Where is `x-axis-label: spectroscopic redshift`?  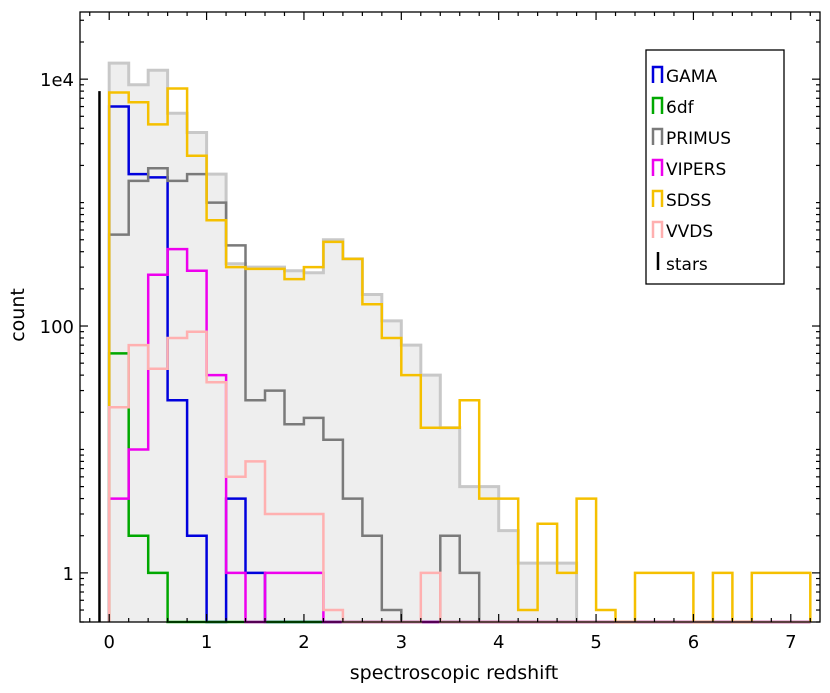
x-axis-label: spectroscopic redshift is located at coordinates (454, 673).